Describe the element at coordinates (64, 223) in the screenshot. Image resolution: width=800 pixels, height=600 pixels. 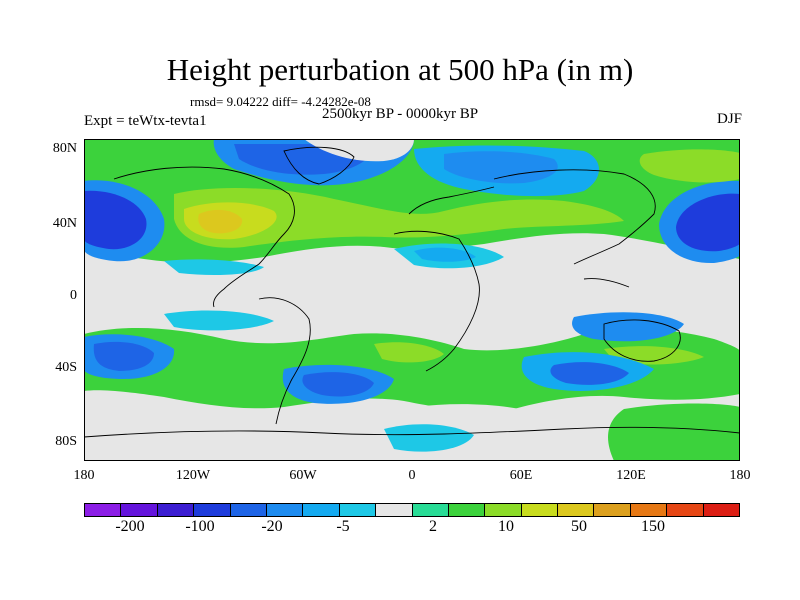
I see `lat-label-40n: 40N` at that location.